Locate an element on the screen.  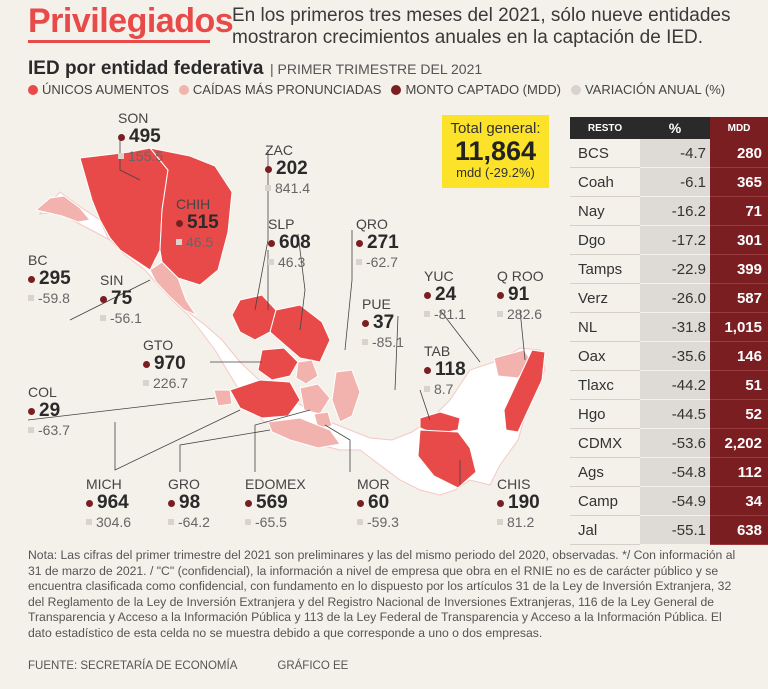
state-monto: 569 is located at coordinates (275, 503).